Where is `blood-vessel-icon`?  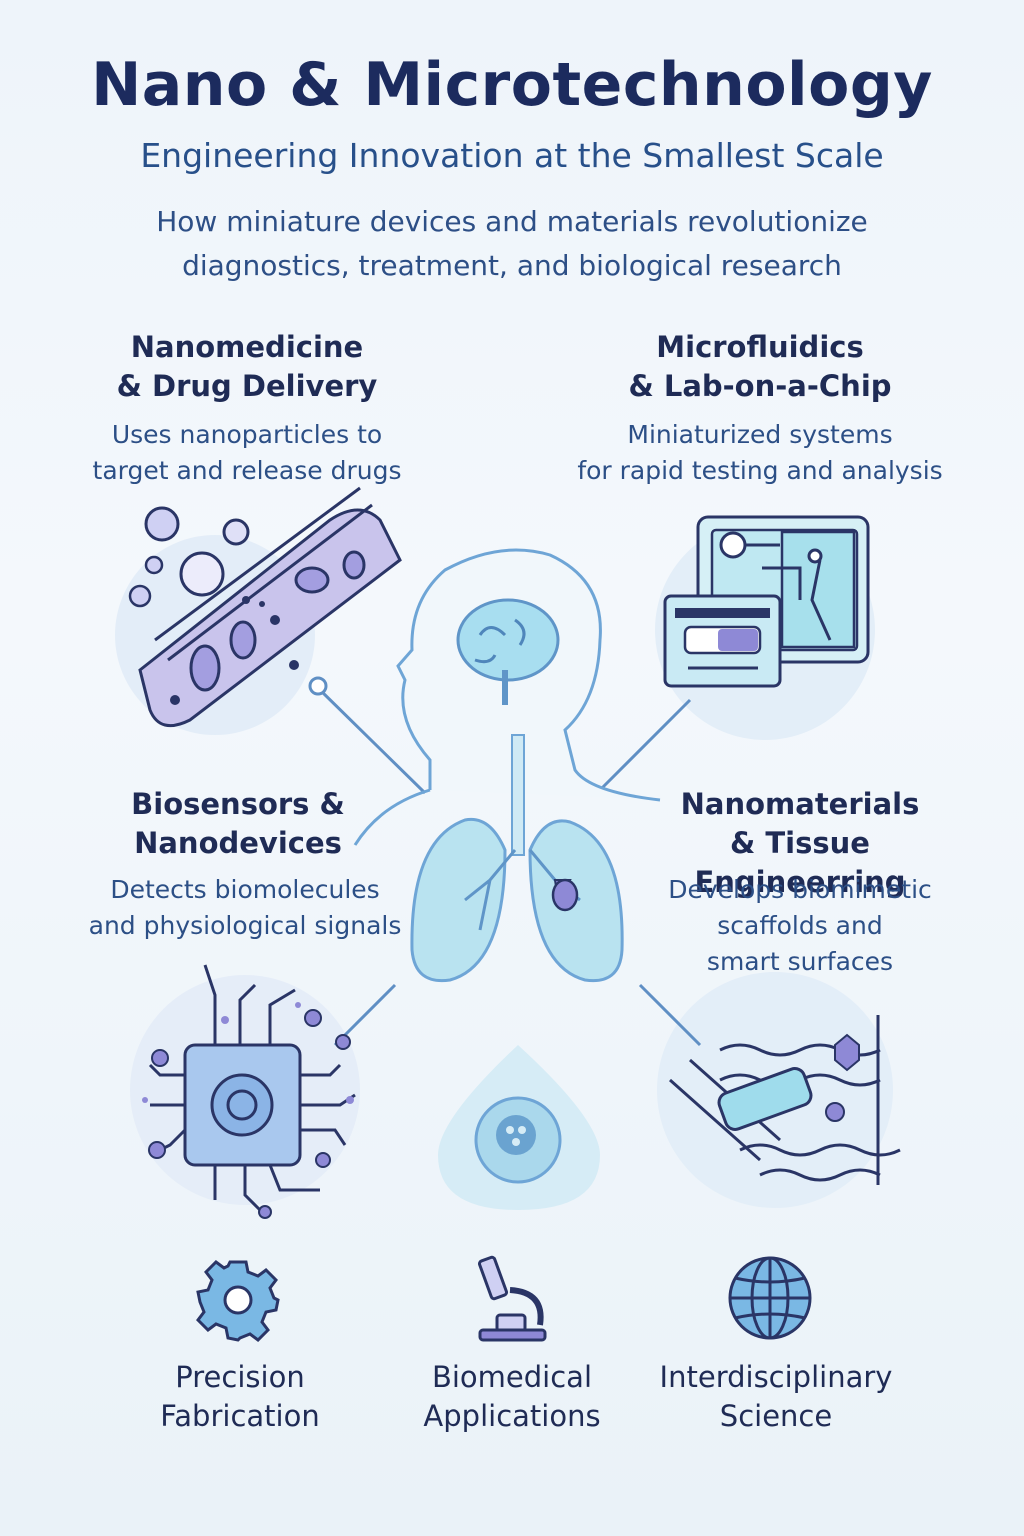 blood-vessel-icon is located at coordinates (265, 607).